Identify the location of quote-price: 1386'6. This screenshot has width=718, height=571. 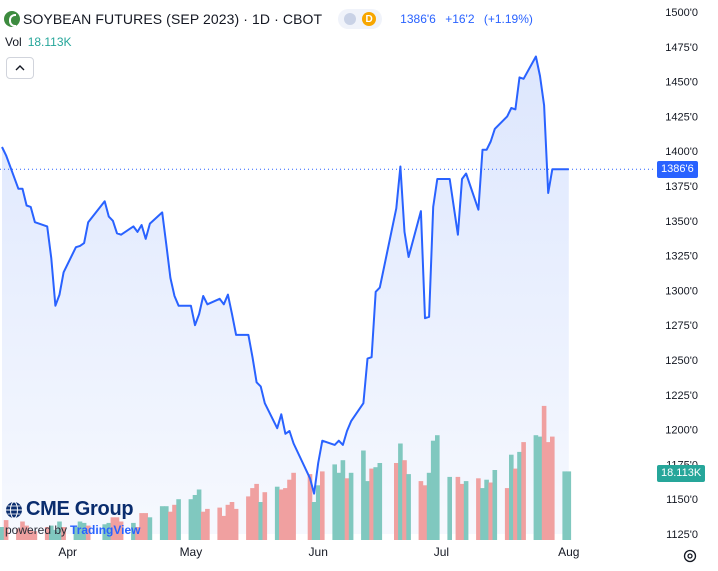
(418, 19).